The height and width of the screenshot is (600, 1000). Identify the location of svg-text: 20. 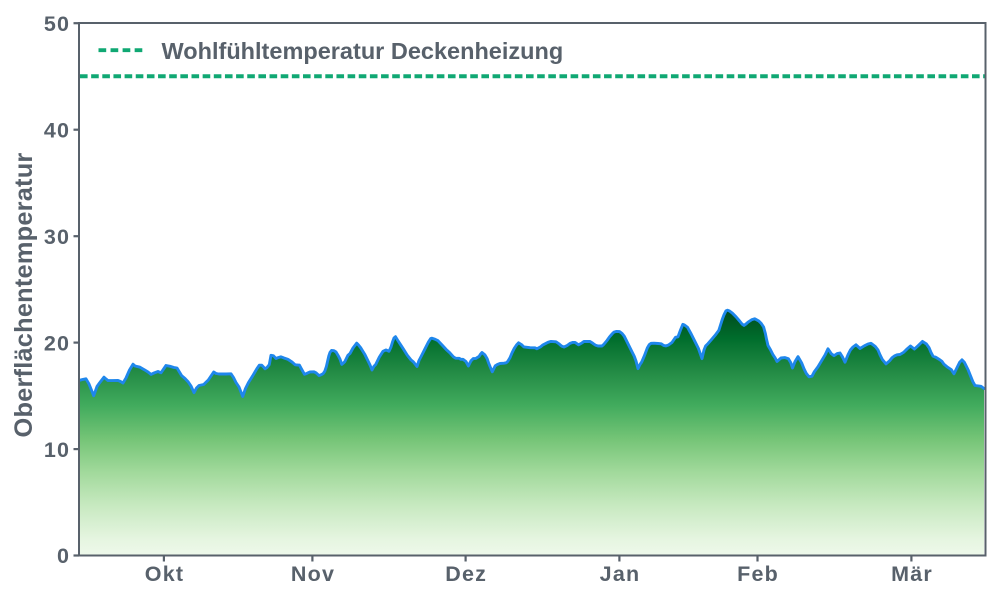
(57, 343).